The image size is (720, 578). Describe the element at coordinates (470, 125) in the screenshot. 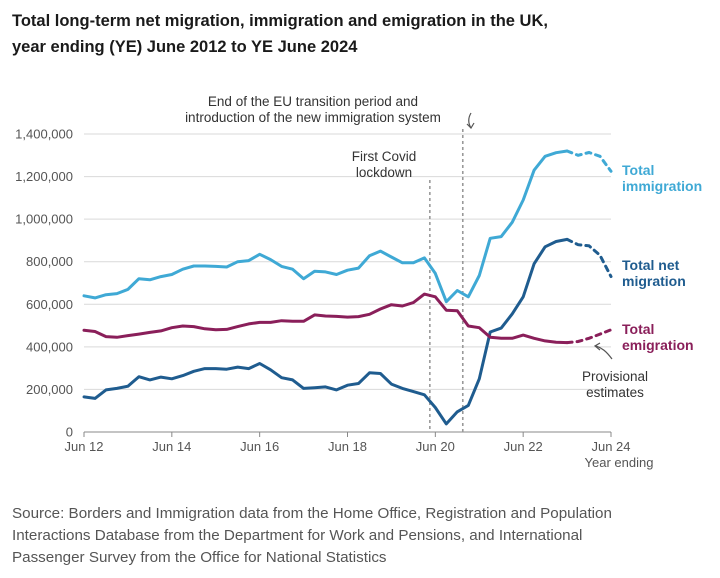

I see `eu-annotation-arrowhead` at that location.